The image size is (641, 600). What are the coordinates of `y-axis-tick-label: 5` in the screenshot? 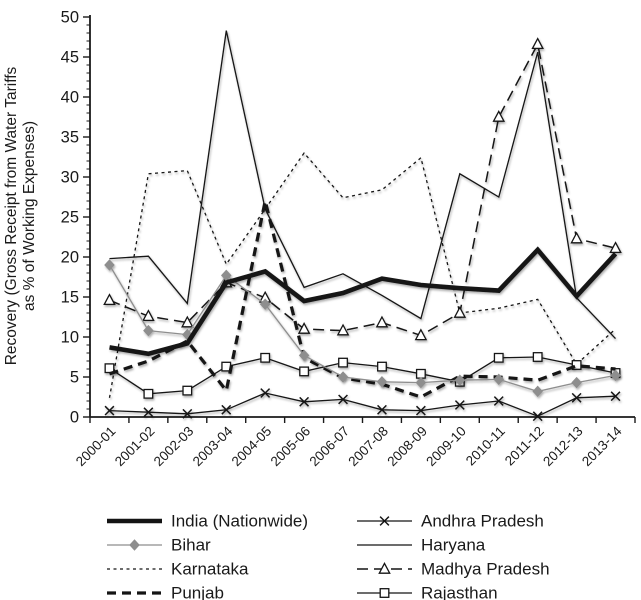 It's located at (74, 378).